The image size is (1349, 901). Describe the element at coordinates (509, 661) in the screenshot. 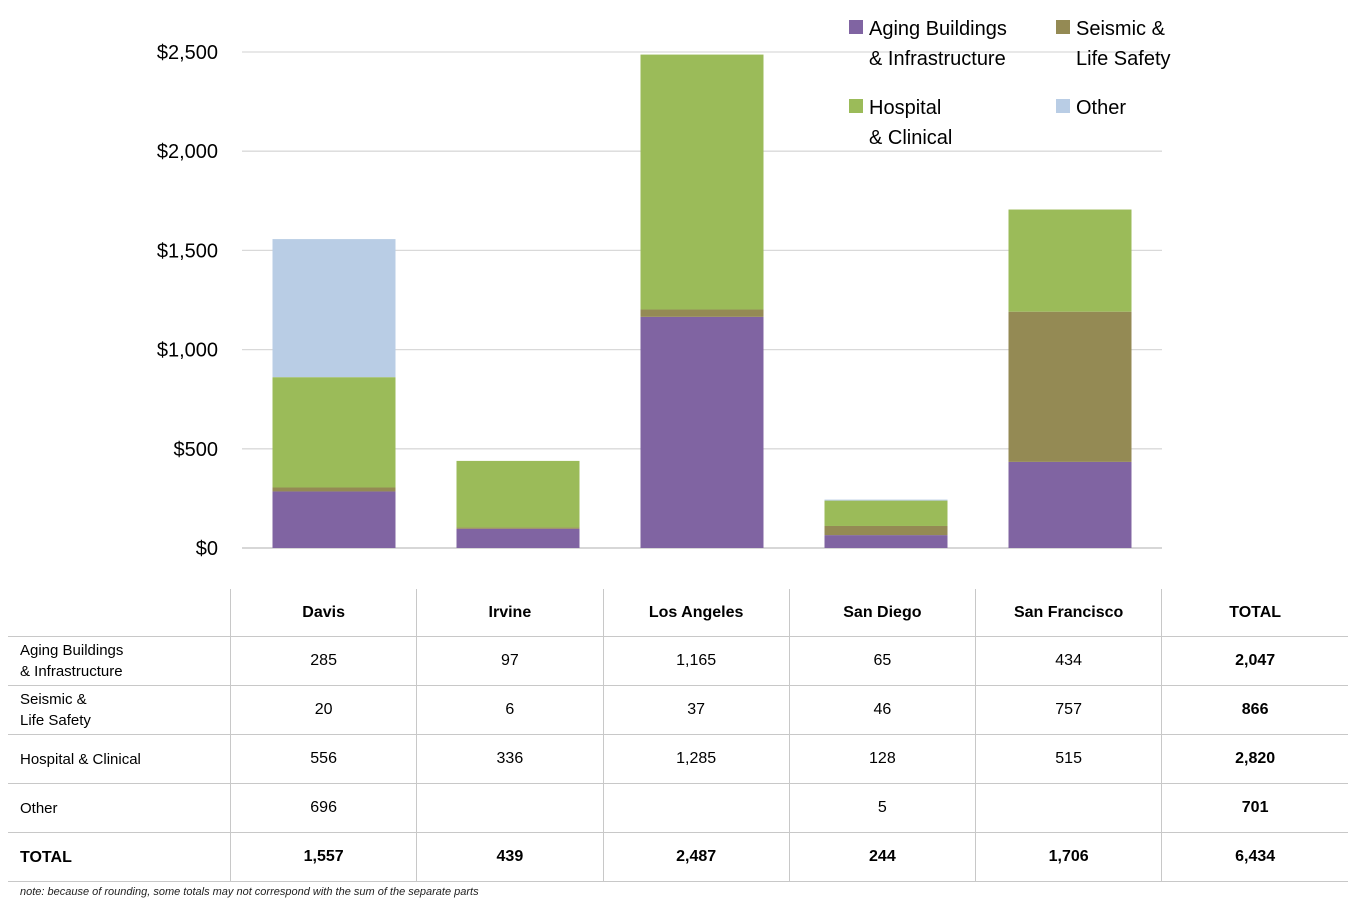

I see `table-cell: 97` at that location.